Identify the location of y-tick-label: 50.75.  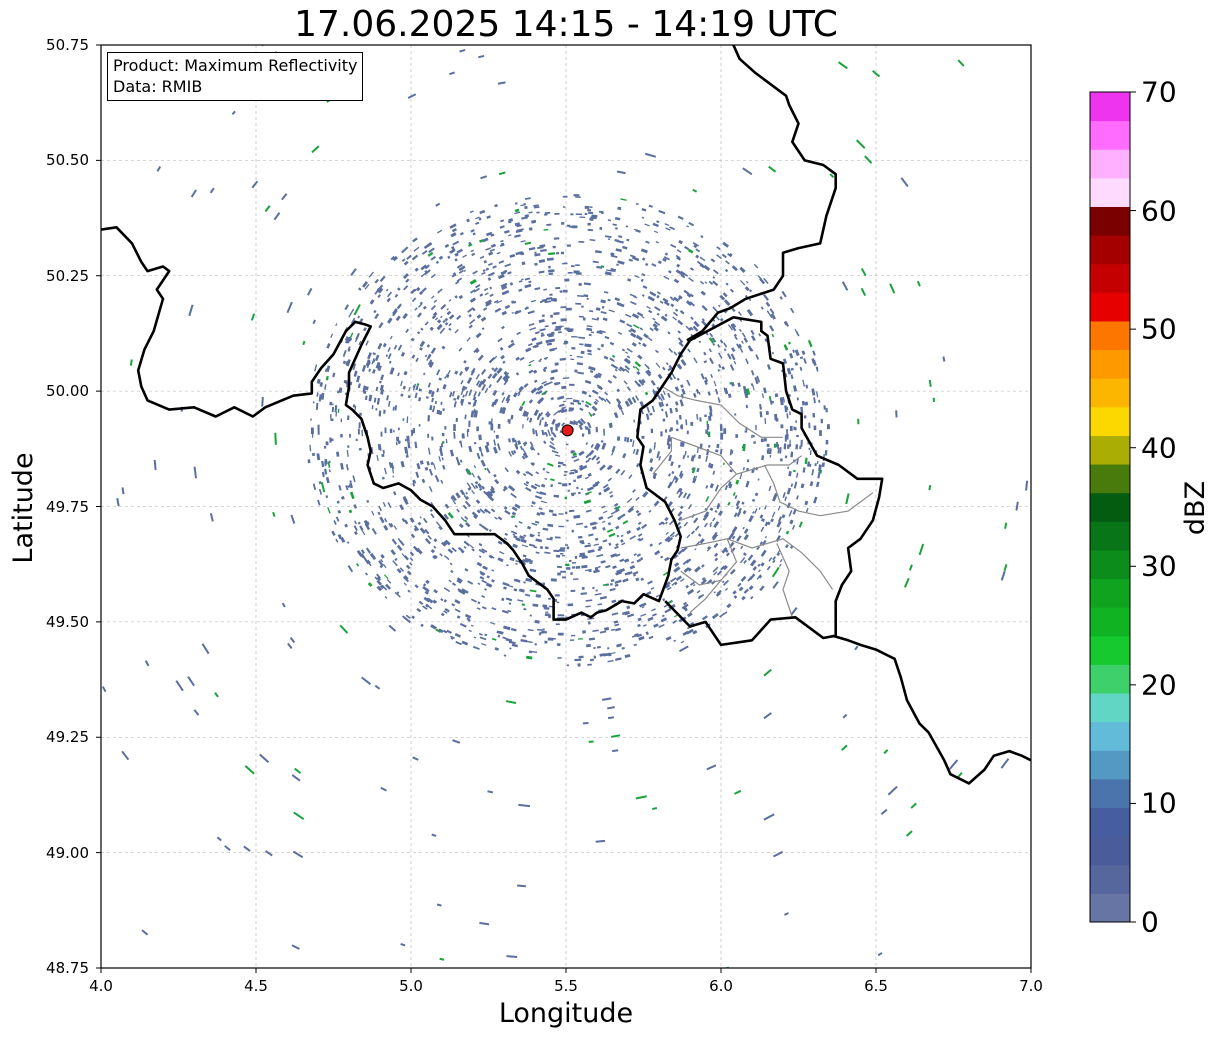
(67, 45).